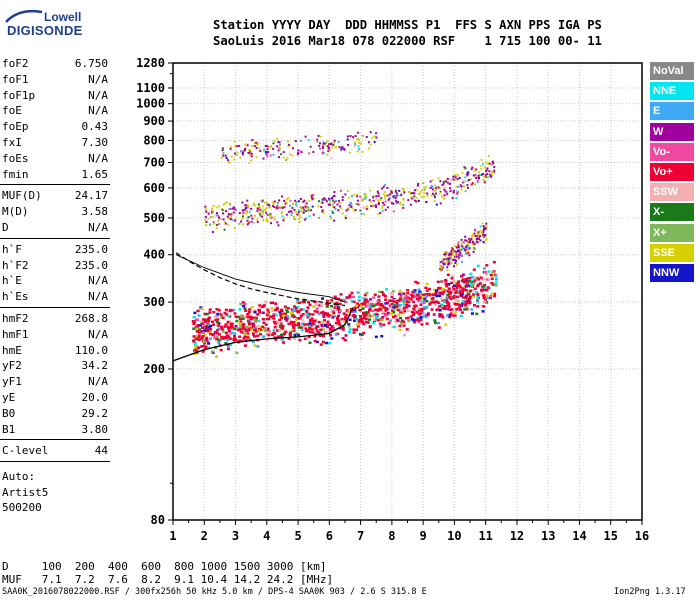  Describe the element at coordinates (263, 334) in the screenshot. I see `profile-curve` at that location.